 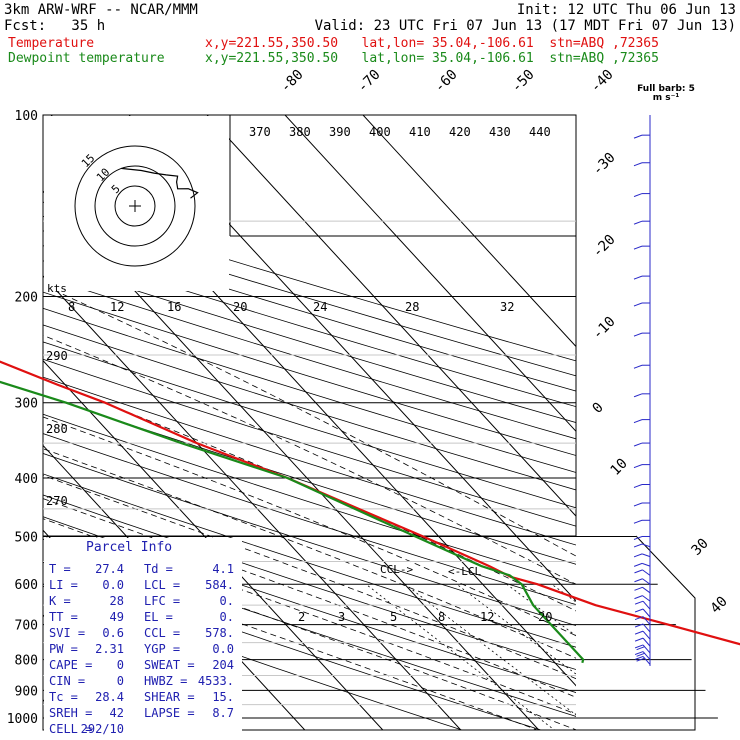 I want to click on parcel-info-k2: LFC =, so click(x=162, y=601).